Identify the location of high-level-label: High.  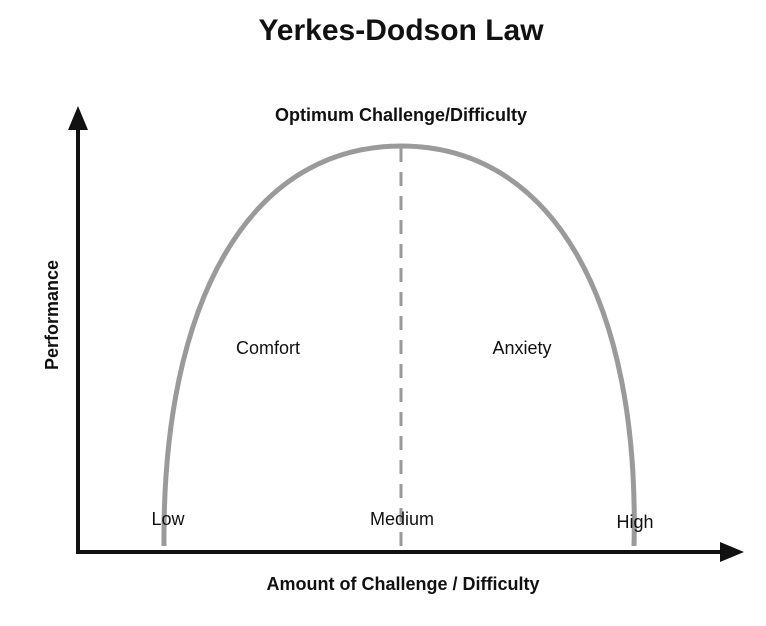
(634, 522).